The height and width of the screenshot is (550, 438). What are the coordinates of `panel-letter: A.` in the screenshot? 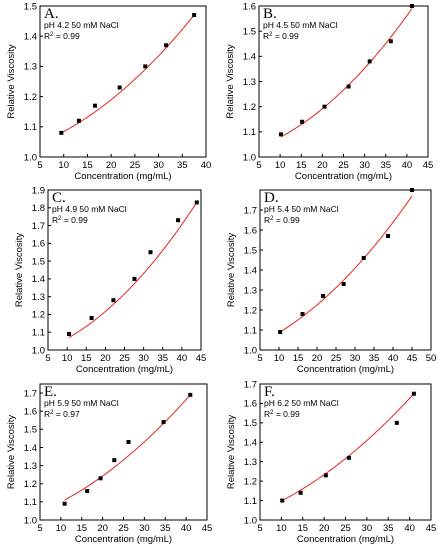 It's located at (51, 14).